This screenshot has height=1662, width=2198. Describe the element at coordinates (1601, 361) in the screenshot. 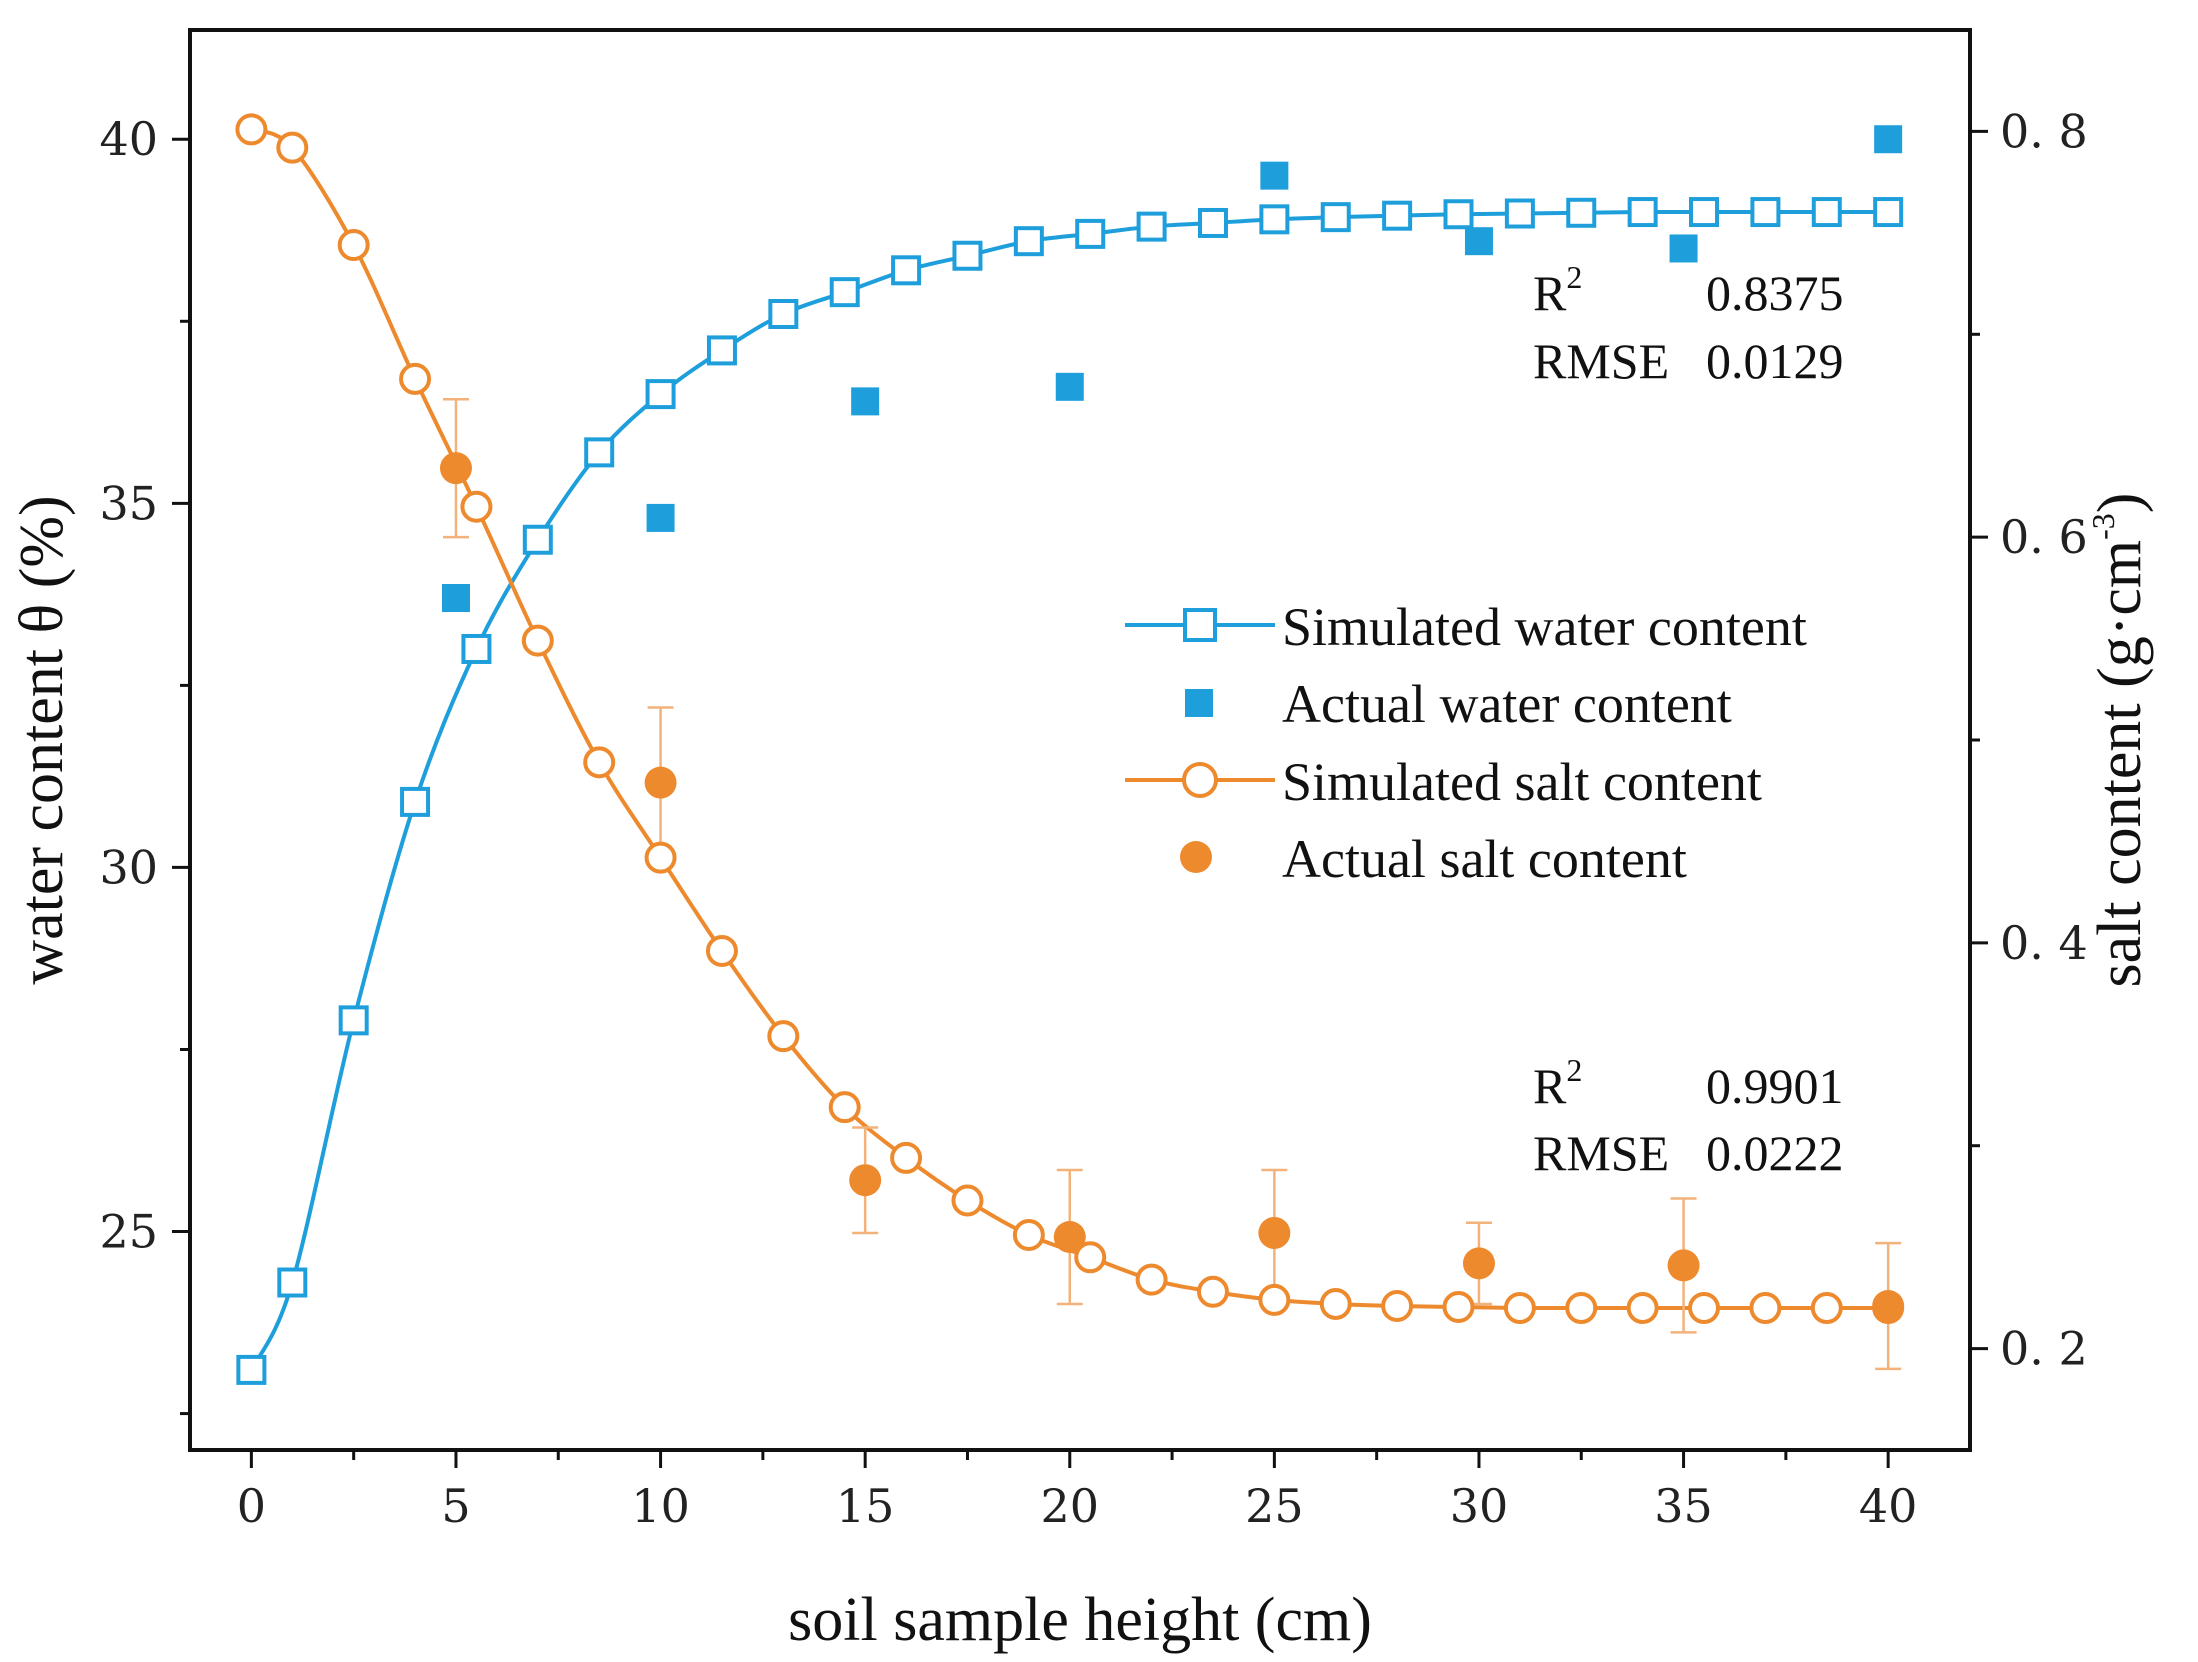

I see `water-rmse-label: RMSE` at that location.